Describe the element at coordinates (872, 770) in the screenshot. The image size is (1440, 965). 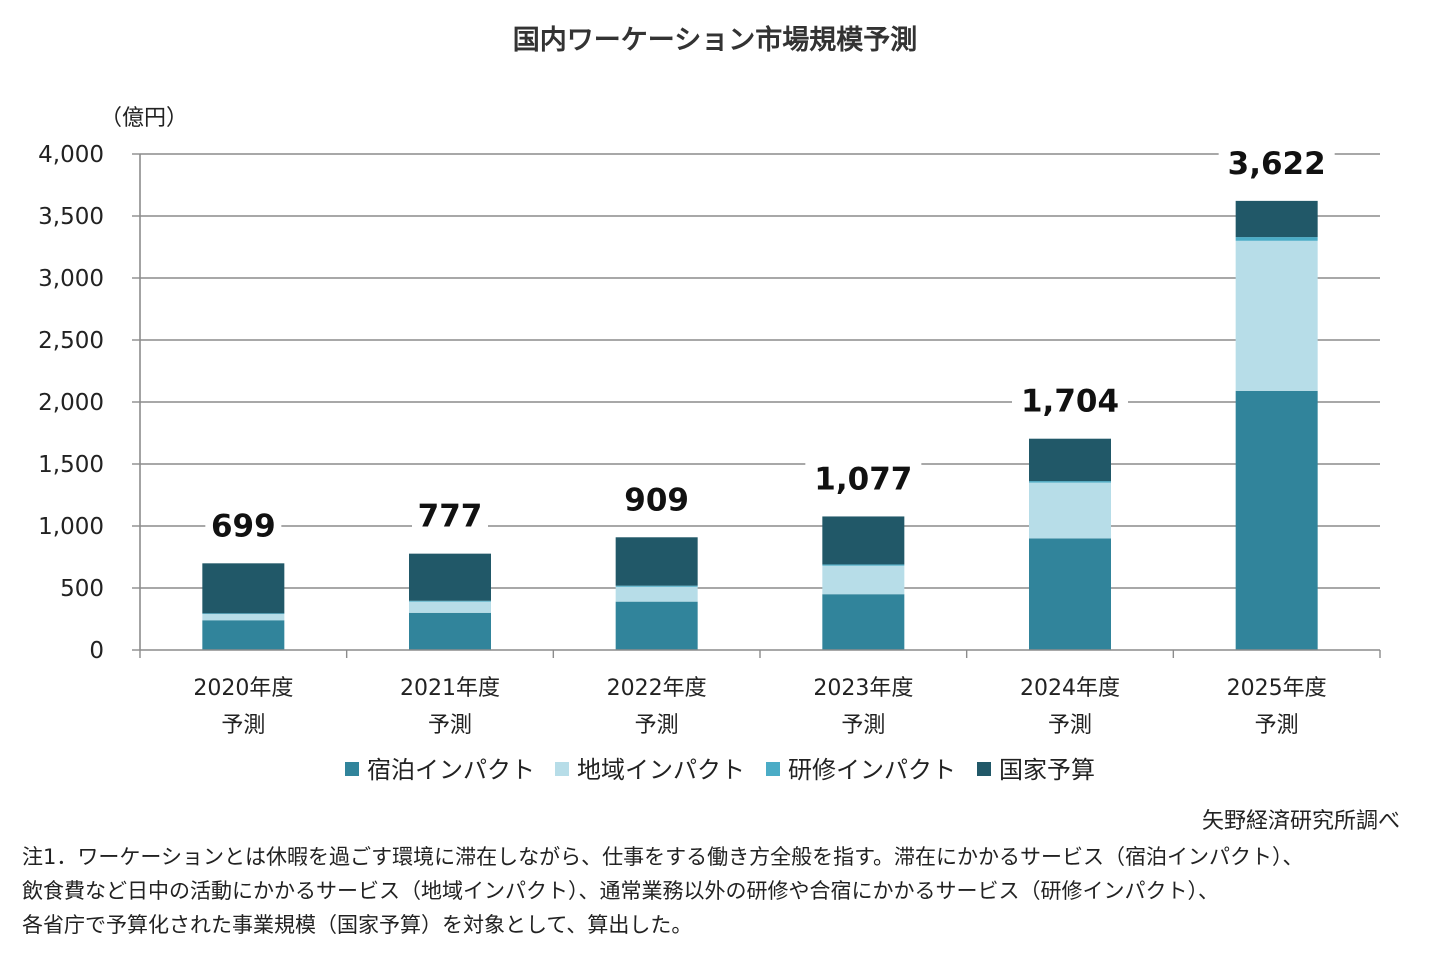
I see `legend-label: 研修インパクト` at that location.